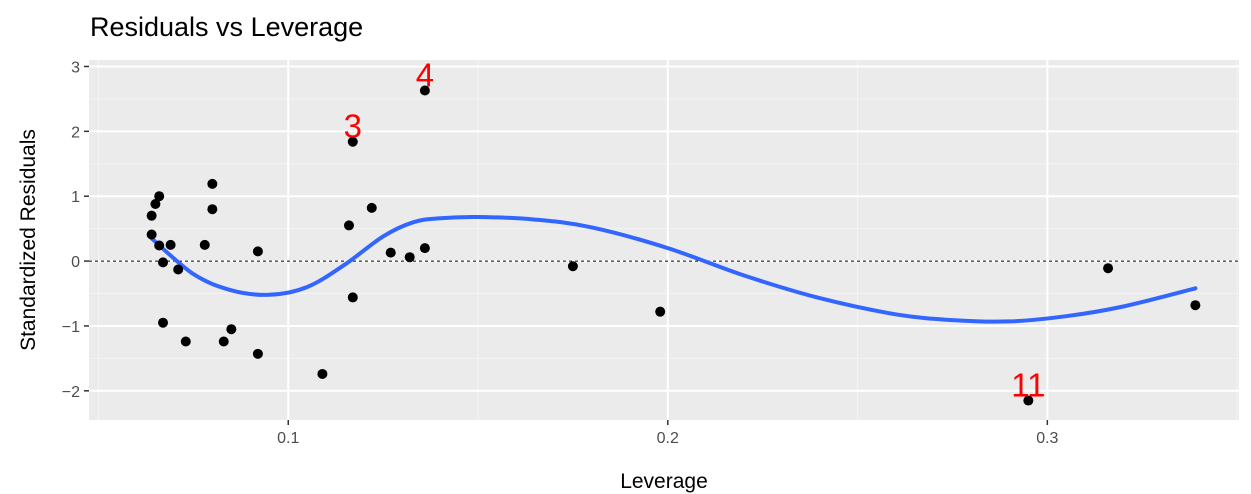 This screenshot has height=494, width=1251. What do you see at coordinates (288, 438) in the screenshot?
I see `x-tick-label: 0.1` at bounding box center [288, 438].